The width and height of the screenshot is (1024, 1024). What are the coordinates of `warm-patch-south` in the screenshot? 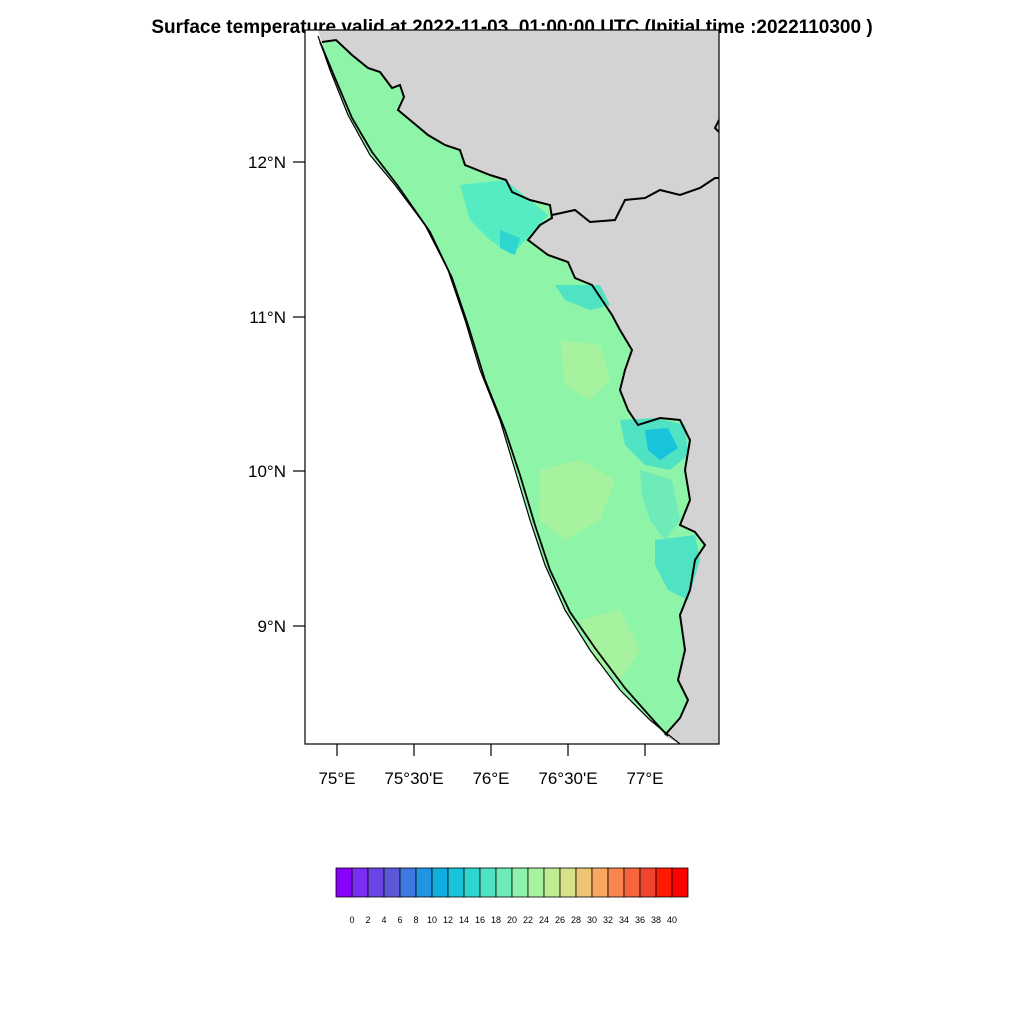 It's located at (610, 645).